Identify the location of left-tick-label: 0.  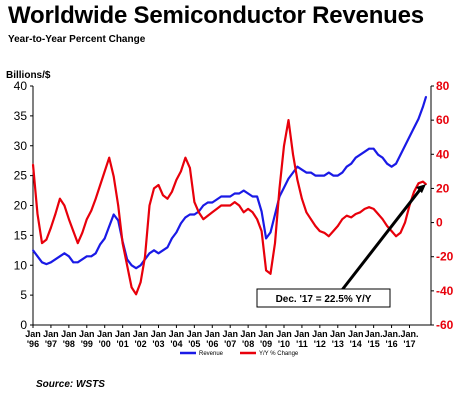
(23, 325).